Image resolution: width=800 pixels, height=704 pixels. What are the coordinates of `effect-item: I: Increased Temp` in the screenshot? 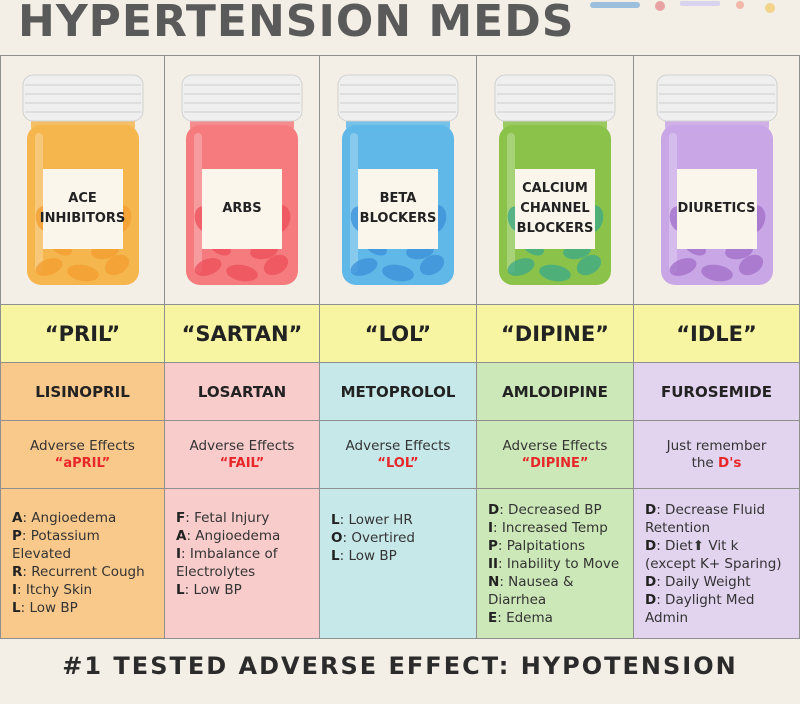 It's located at (555, 528).